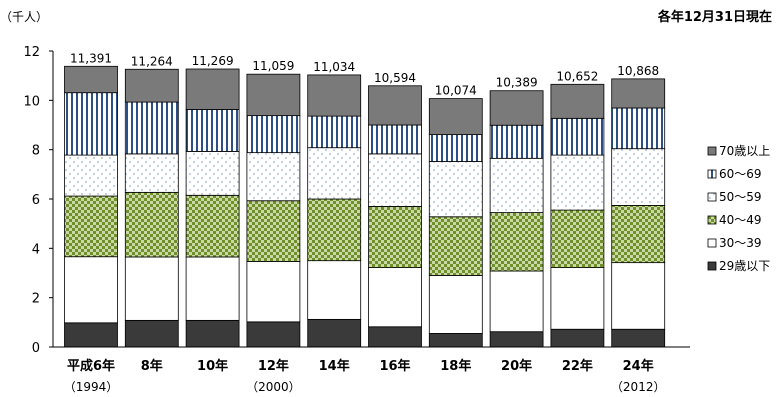 The height and width of the screenshot is (397, 778). Describe the element at coordinates (273, 66) in the screenshot. I see `total-label: 11,059` at that location.